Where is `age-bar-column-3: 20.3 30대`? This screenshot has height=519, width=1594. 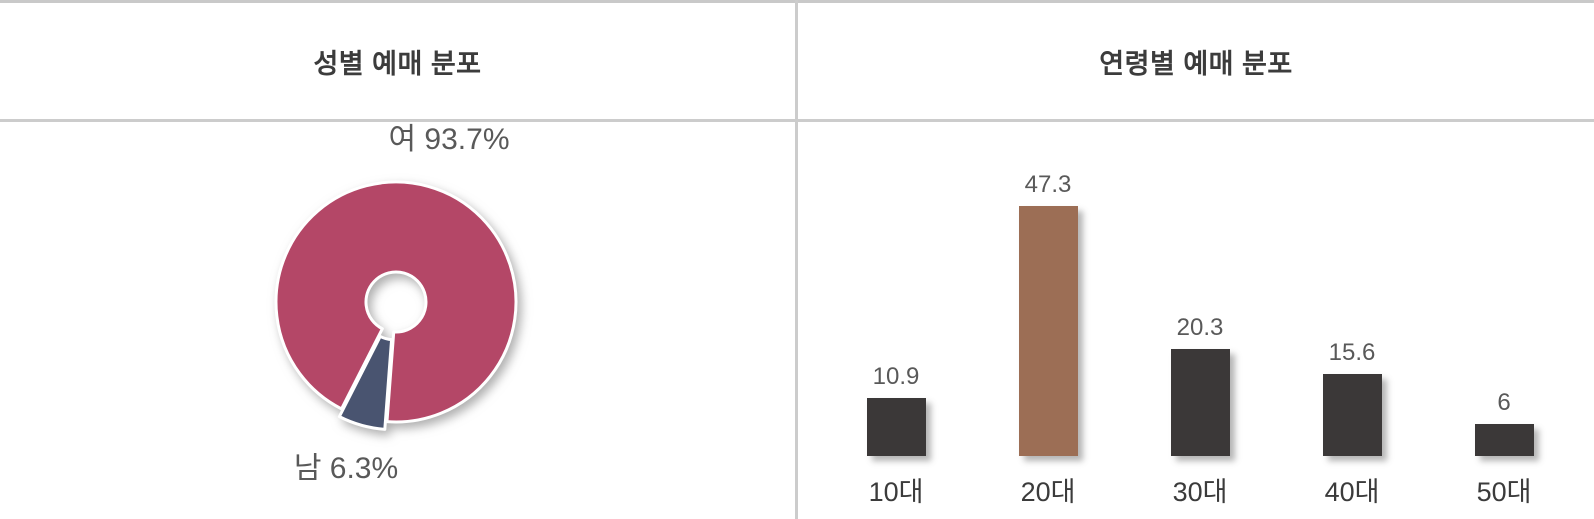
age-bar-column-3: 20.3 30대 is located at coordinates (1200, 323).